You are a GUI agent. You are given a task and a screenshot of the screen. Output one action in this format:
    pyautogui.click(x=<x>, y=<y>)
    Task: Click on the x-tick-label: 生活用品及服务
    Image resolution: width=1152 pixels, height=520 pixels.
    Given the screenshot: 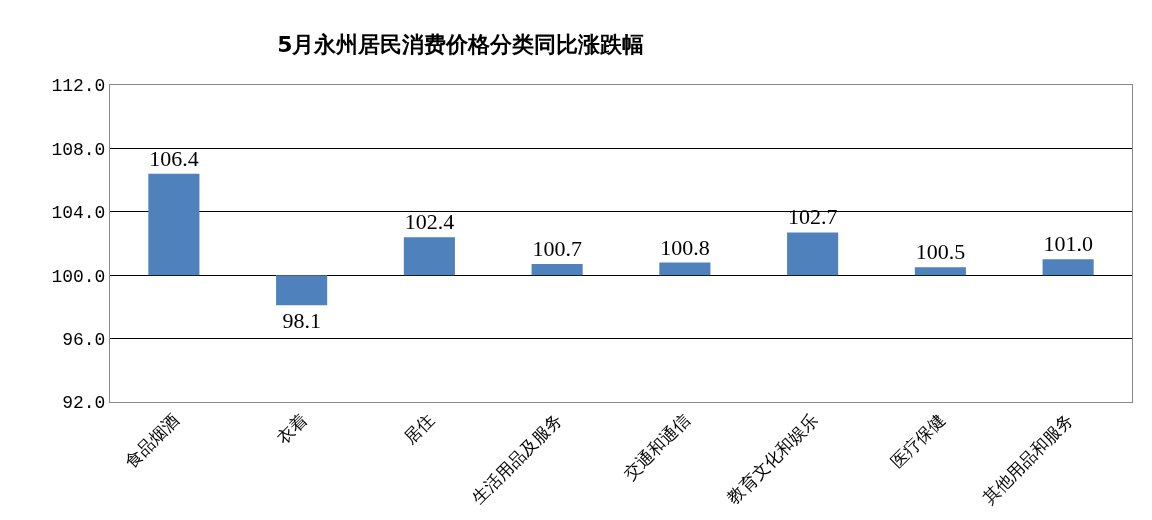 What is the action you would take?
    pyautogui.click(x=516, y=458)
    